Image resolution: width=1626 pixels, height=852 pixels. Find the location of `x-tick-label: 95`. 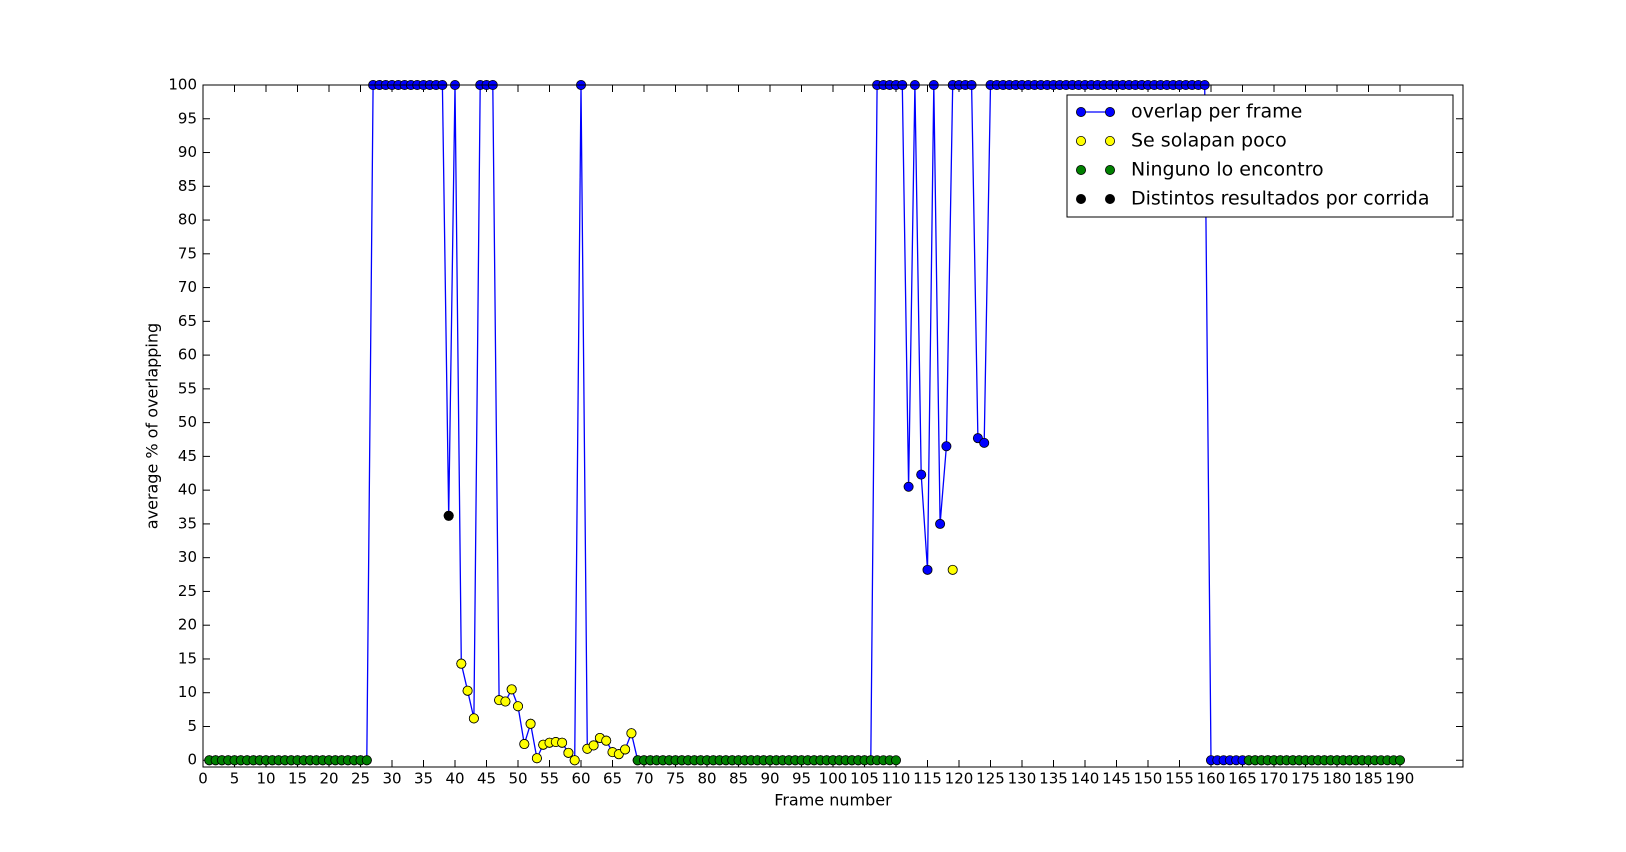

x-tick-label: 95 is located at coordinates (801, 779).